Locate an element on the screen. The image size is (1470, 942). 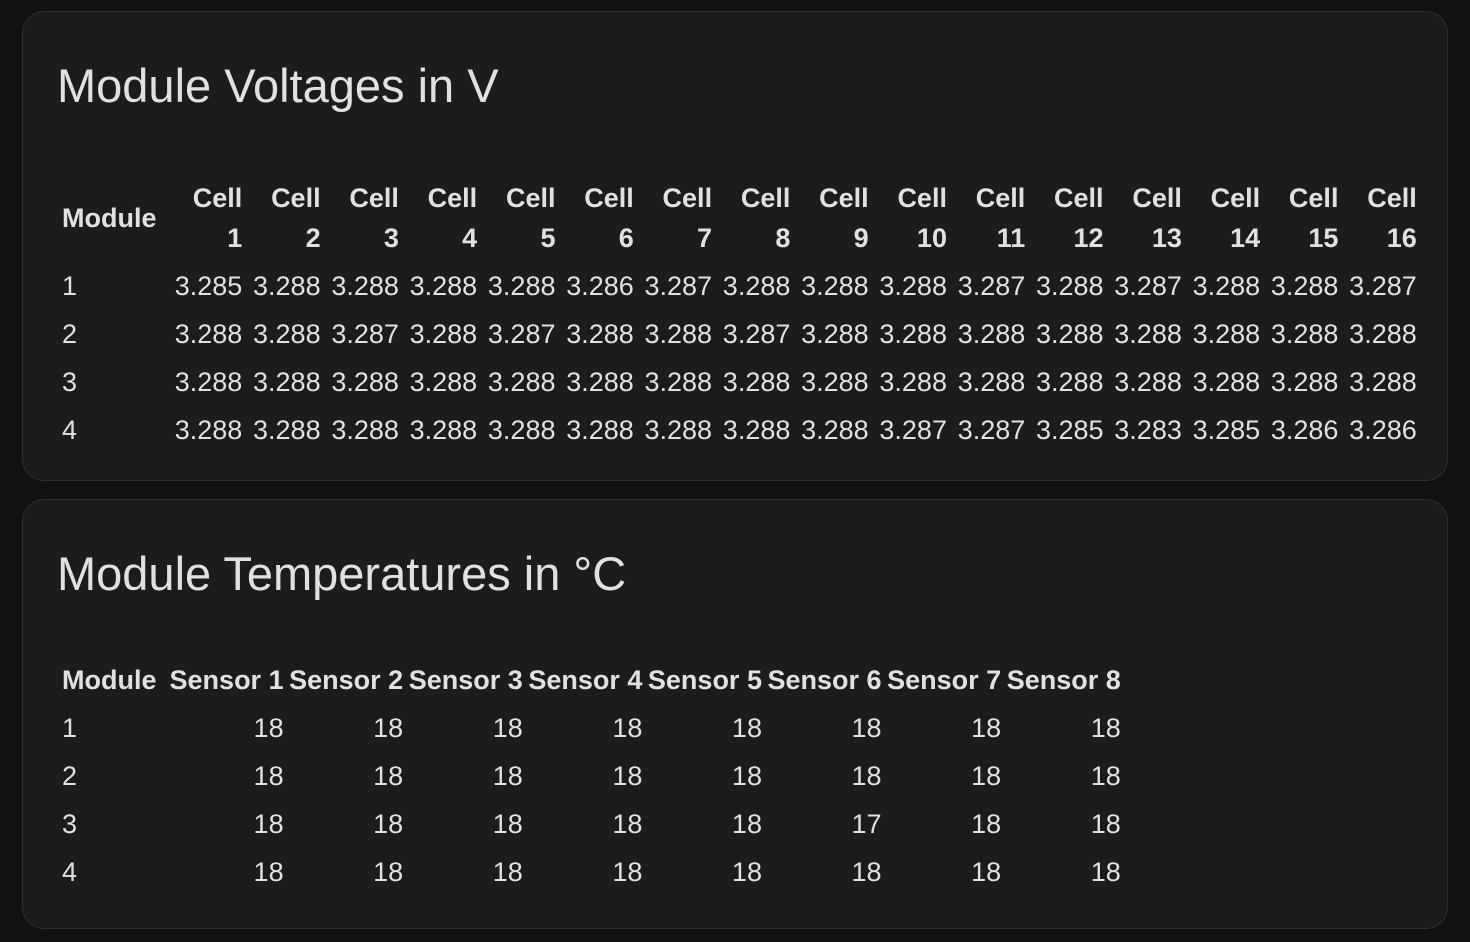
voltages-cell-header: Cell 13 is located at coordinates (1143, 218).